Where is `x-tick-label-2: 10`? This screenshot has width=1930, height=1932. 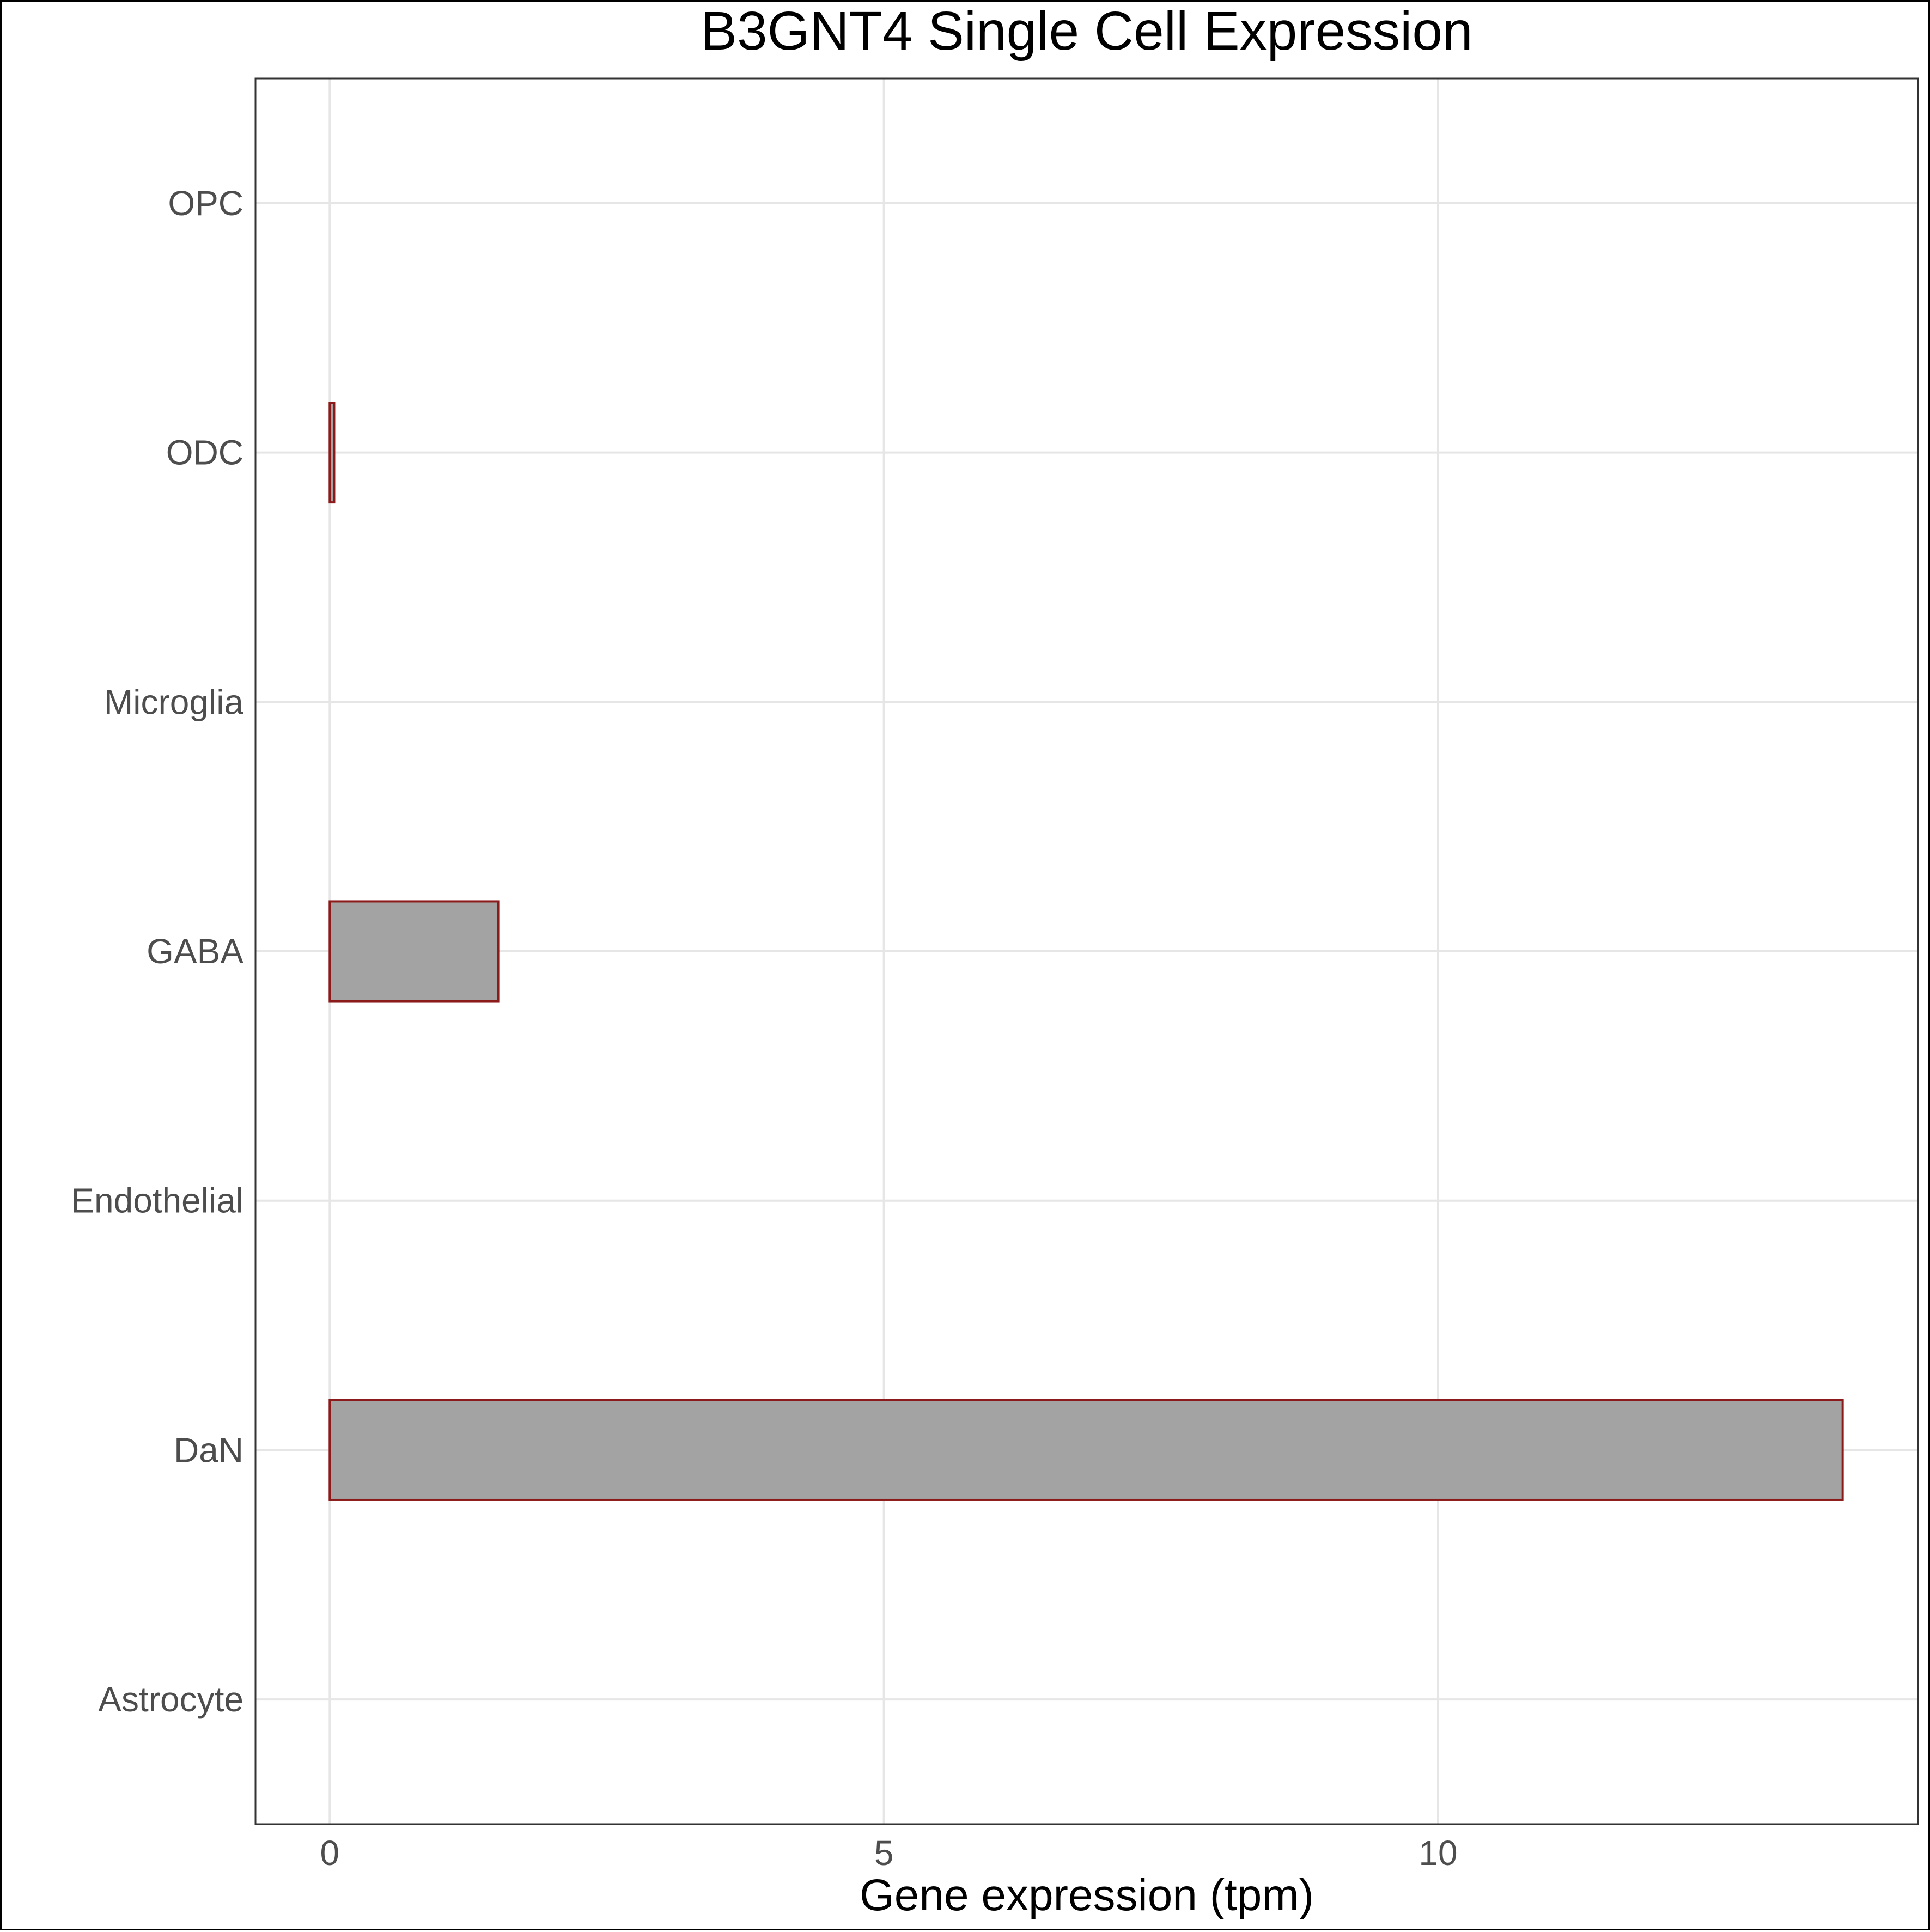 x-tick-label-2: 10 is located at coordinates (1438, 1853).